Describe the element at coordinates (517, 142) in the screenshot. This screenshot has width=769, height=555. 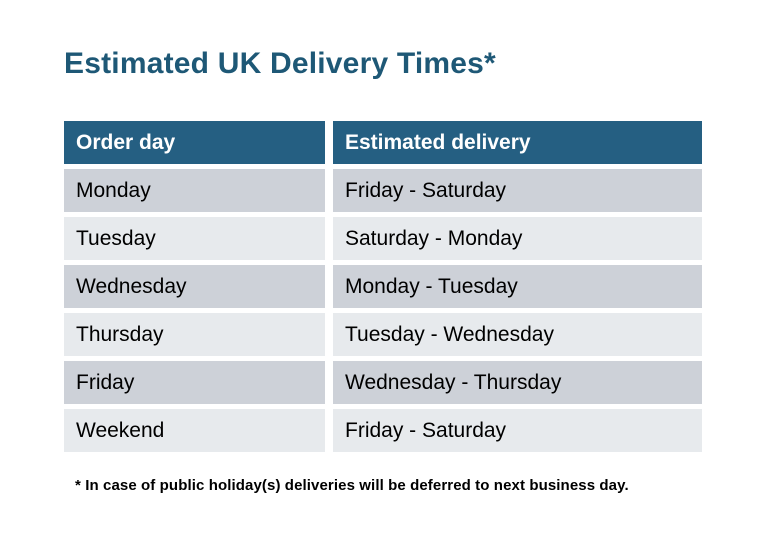
I see `column-header-estimated-delivery: Estimated delivery` at that location.